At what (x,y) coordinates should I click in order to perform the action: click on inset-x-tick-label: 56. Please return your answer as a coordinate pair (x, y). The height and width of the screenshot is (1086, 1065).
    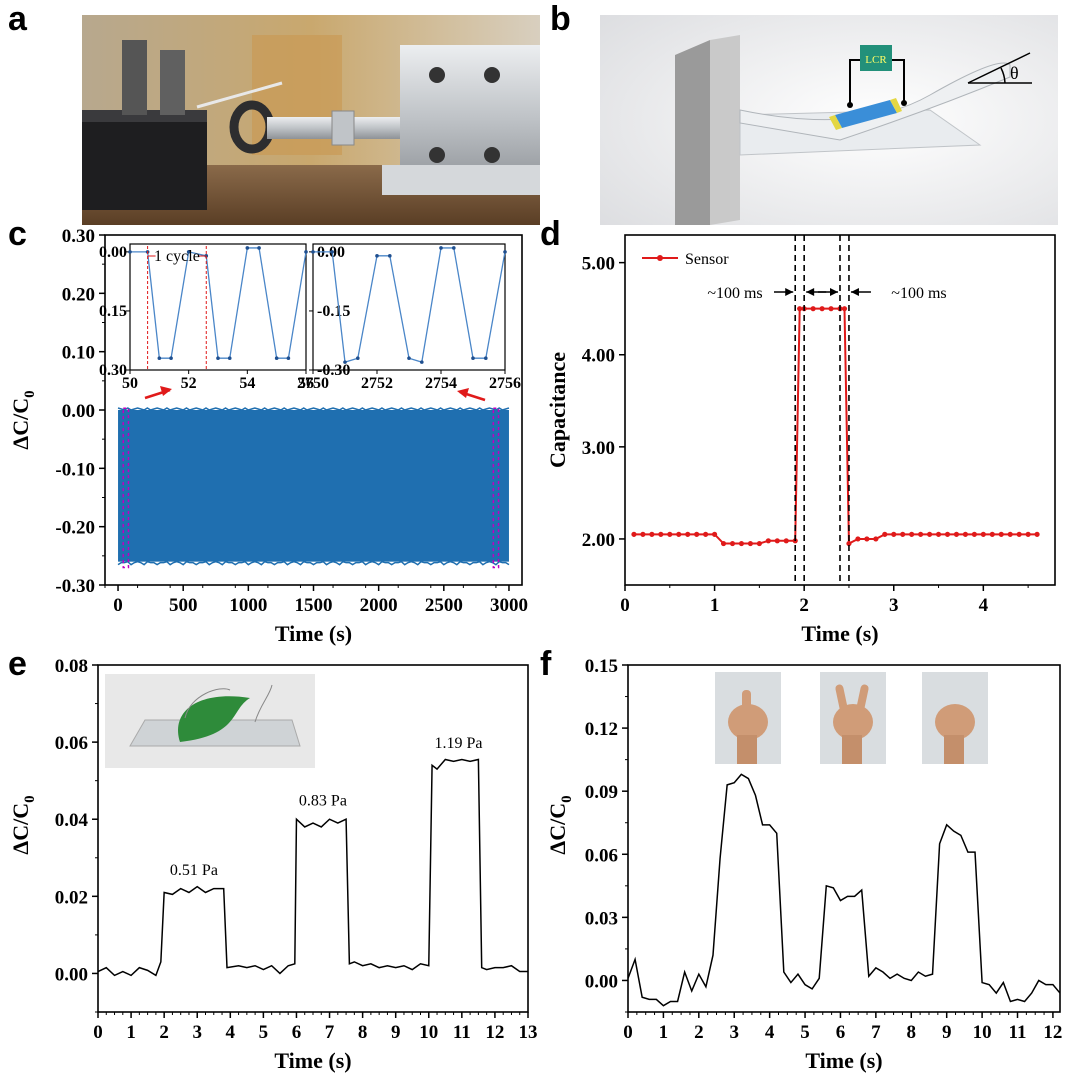
    Looking at the image, I should click on (306, 383).